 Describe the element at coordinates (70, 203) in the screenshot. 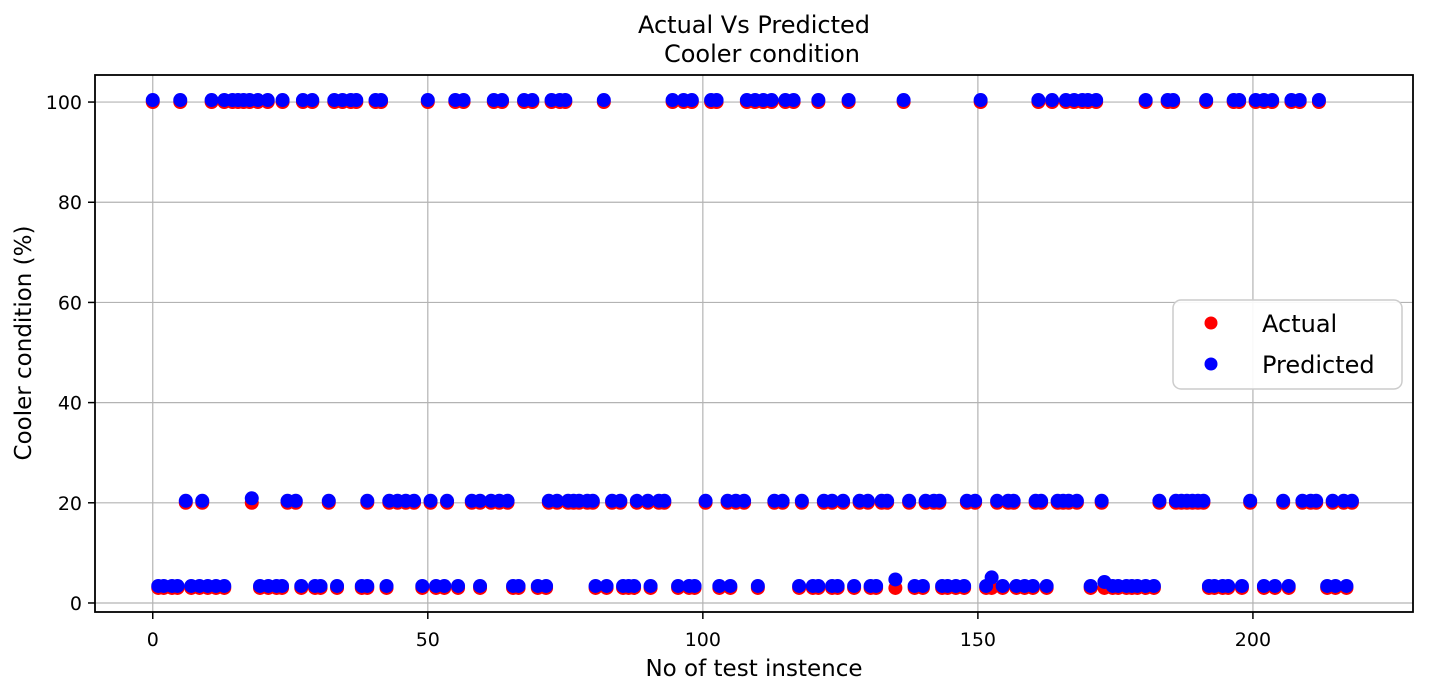

I see `y-tick-label: 80` at that location.